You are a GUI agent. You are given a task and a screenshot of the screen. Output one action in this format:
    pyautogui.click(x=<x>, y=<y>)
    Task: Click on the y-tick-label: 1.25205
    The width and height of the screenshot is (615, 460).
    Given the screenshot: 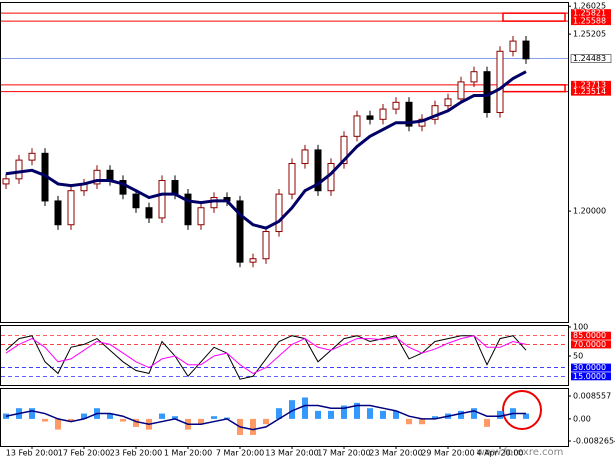 What is the action you would take?
    pyautogui.click(x=589, y=34)
    